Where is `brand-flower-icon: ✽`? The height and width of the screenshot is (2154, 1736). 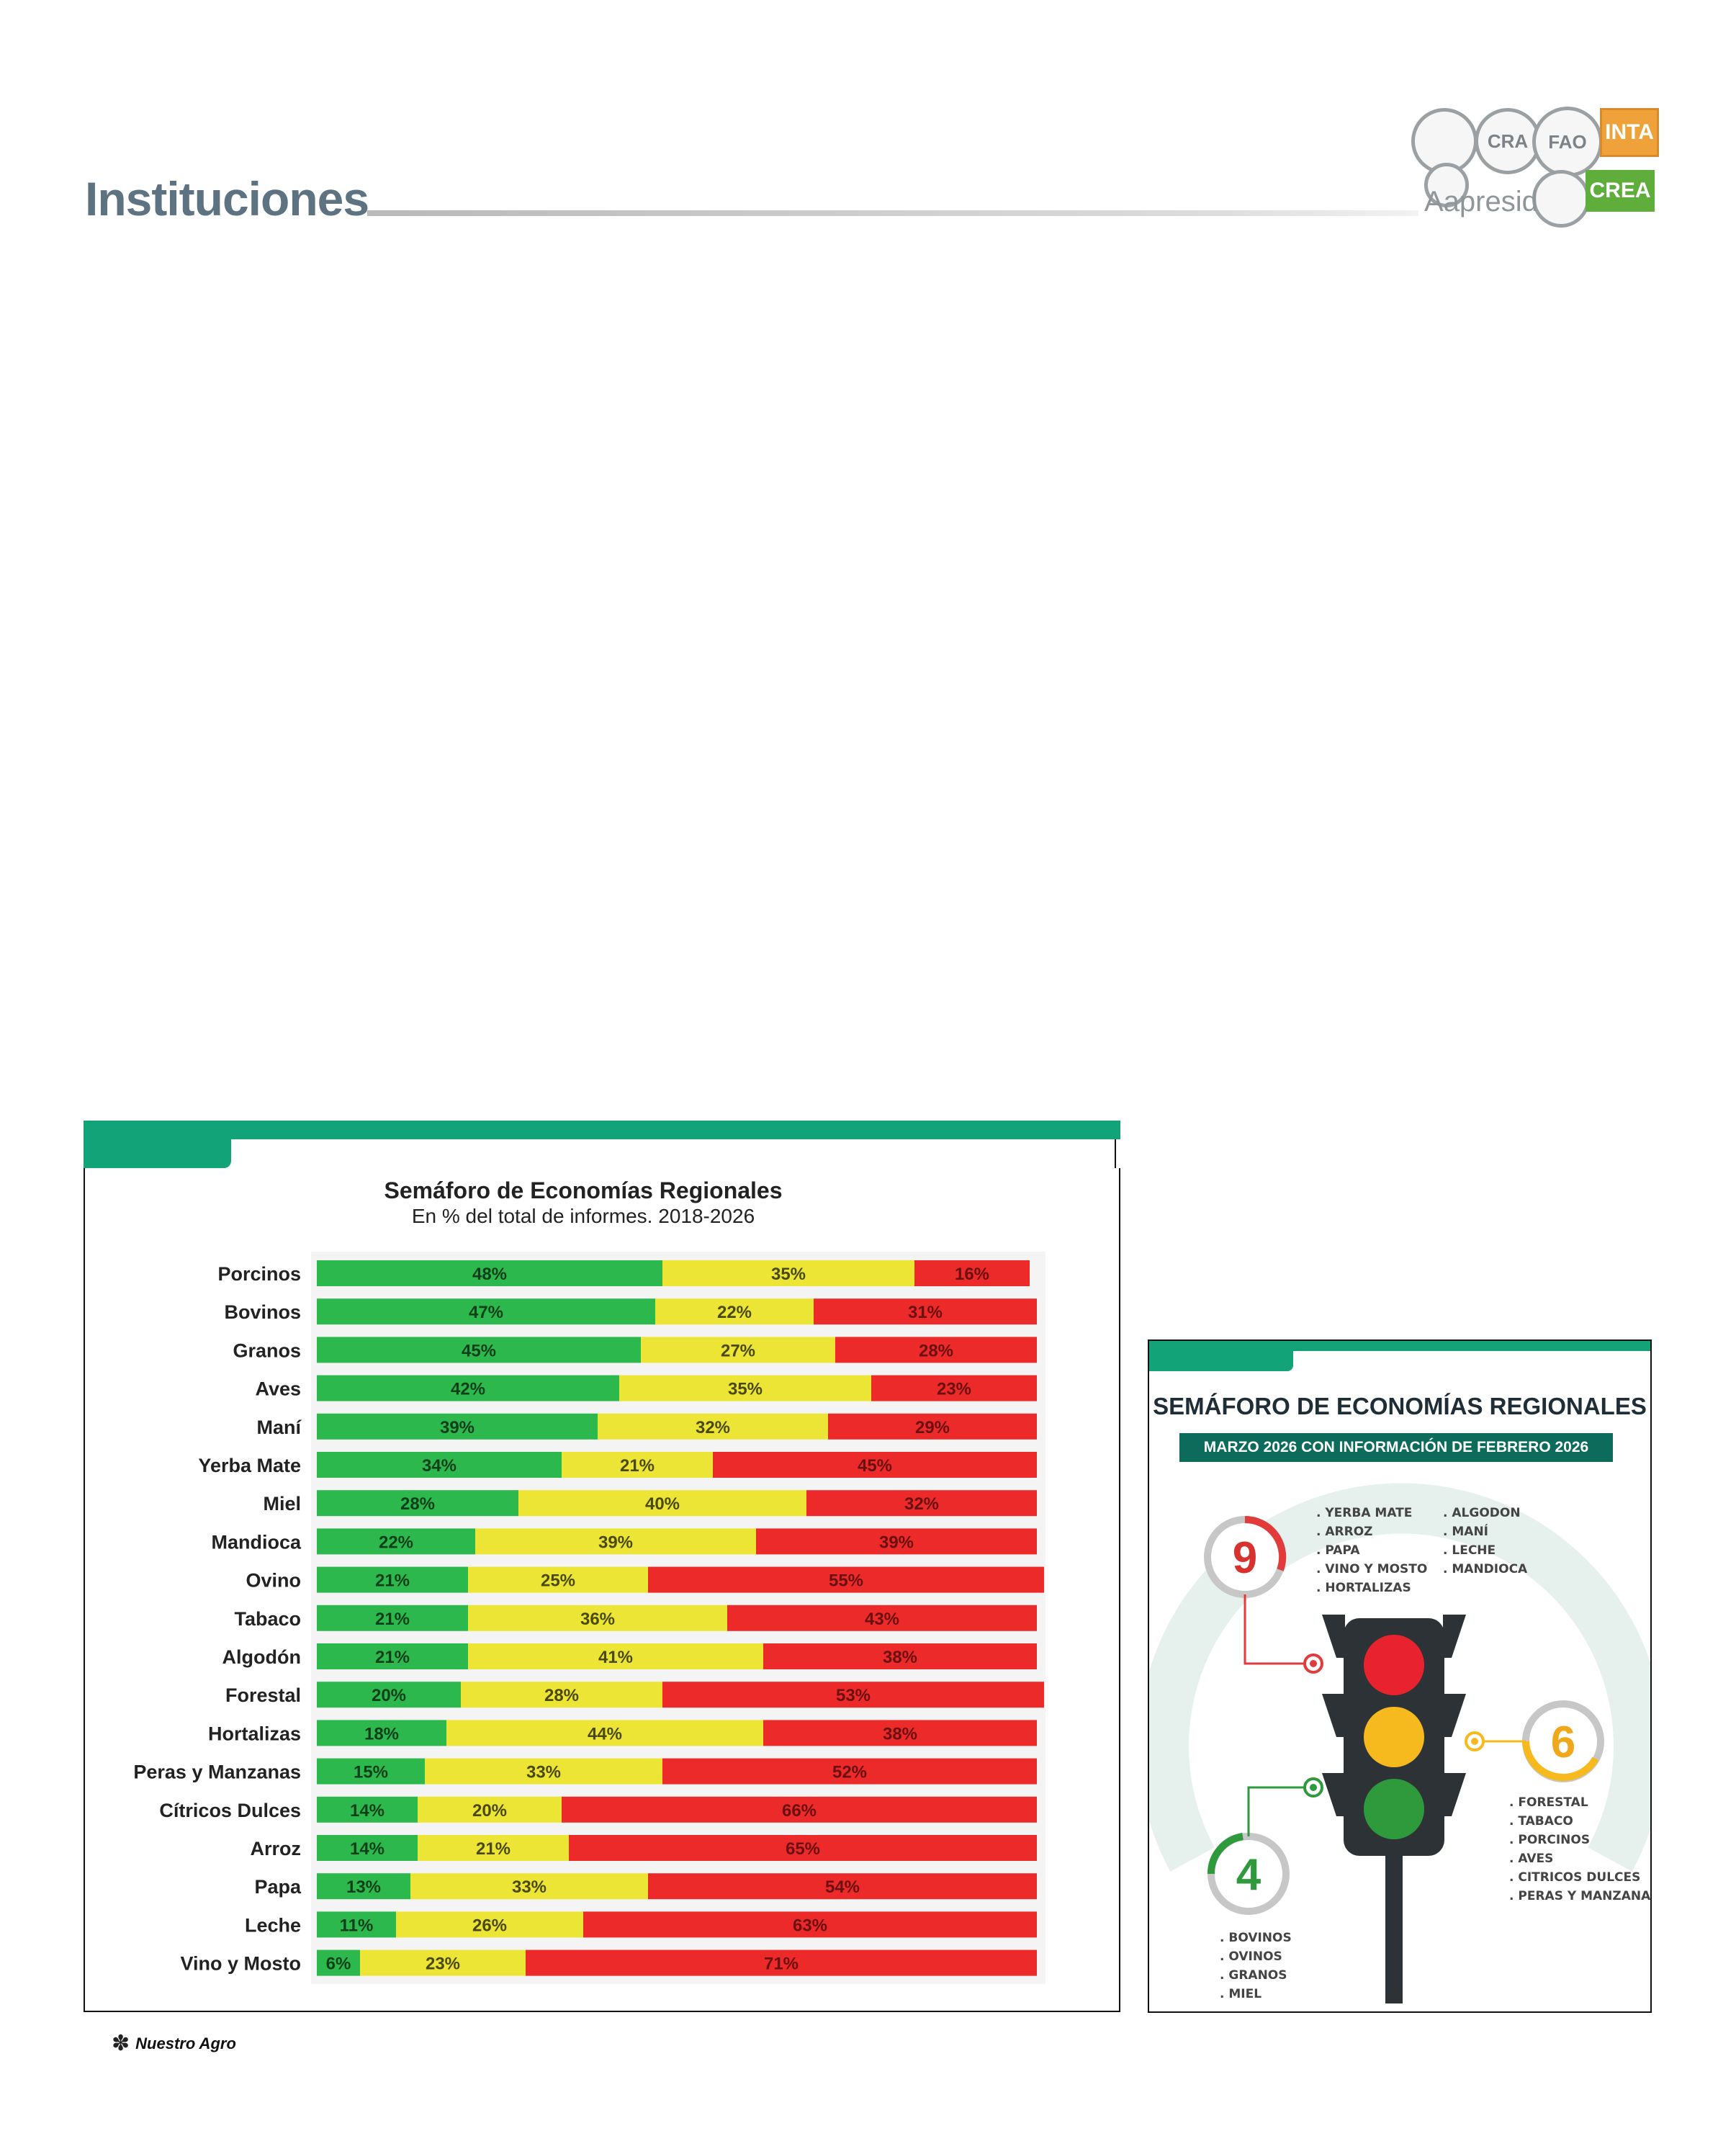
brand-flower-icon: ✽ is located at coordinates (121, 2043).